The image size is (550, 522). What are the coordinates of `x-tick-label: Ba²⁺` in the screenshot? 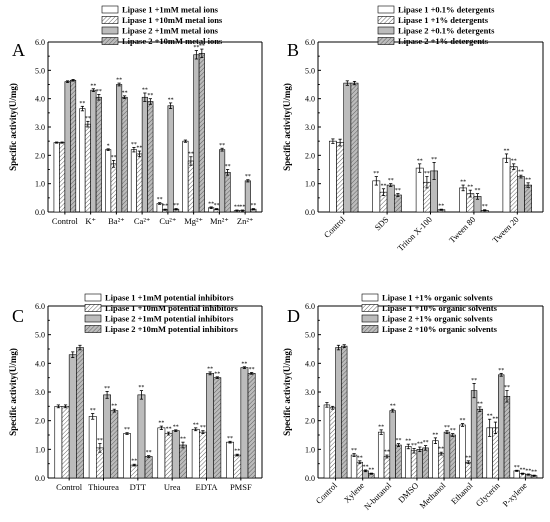 It's located at (116, 221).